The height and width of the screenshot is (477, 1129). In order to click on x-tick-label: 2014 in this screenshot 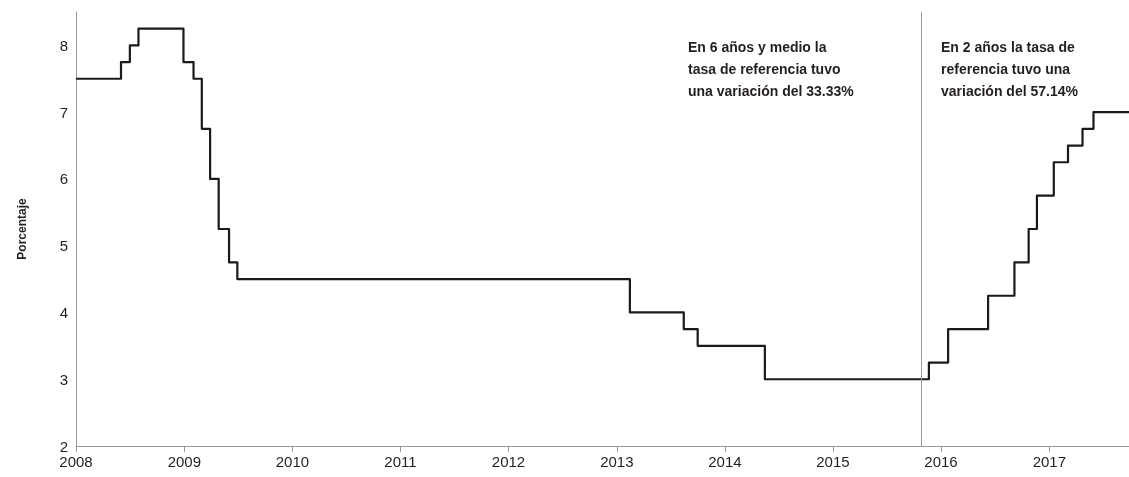, I will do `click(725, 461)`.